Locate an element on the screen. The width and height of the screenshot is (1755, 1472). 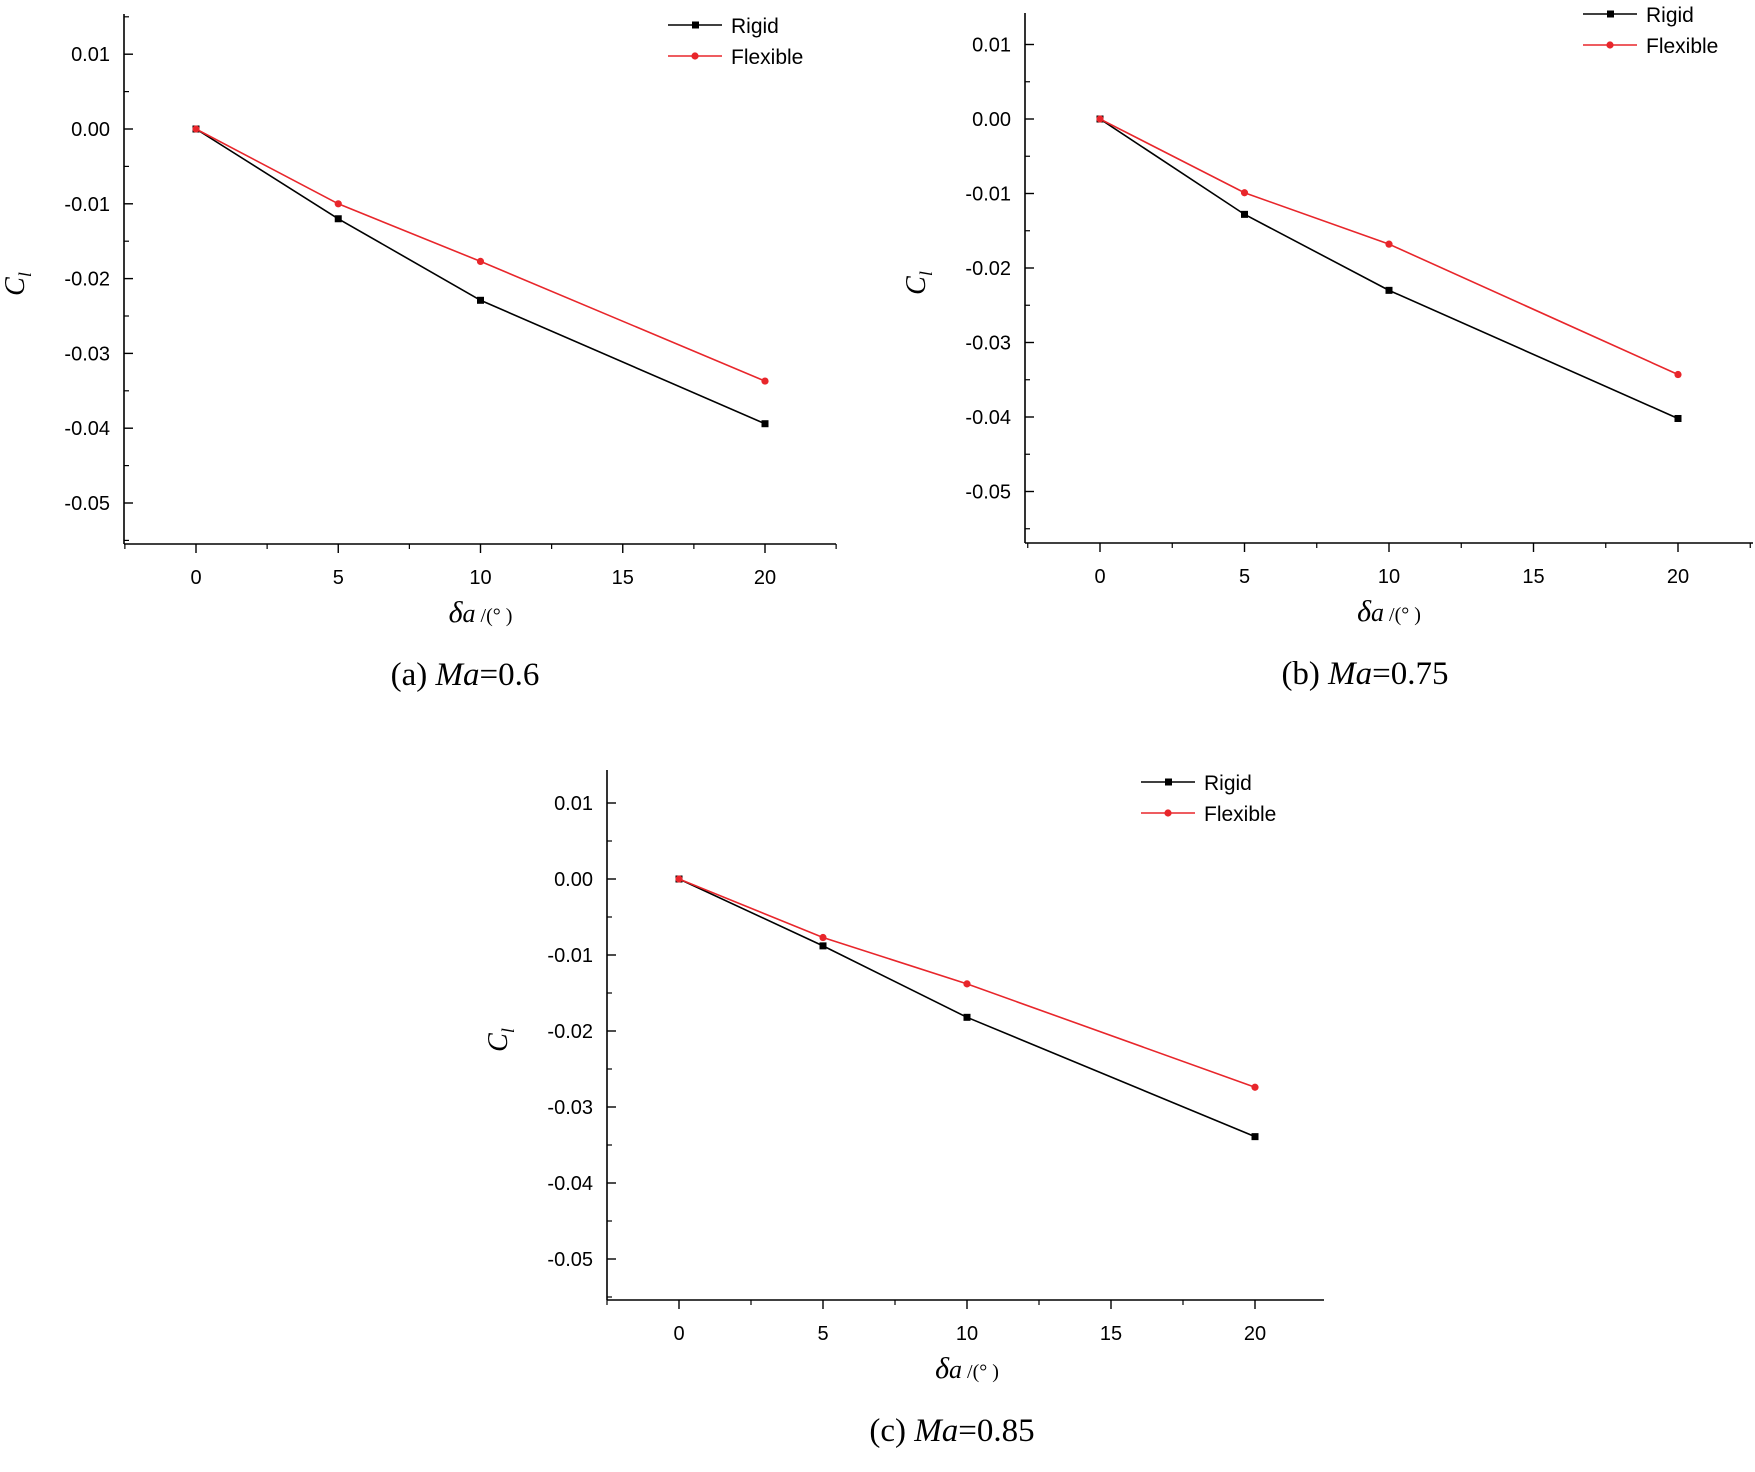
legend-marker-flexible is located at coordinates (1610, 45).